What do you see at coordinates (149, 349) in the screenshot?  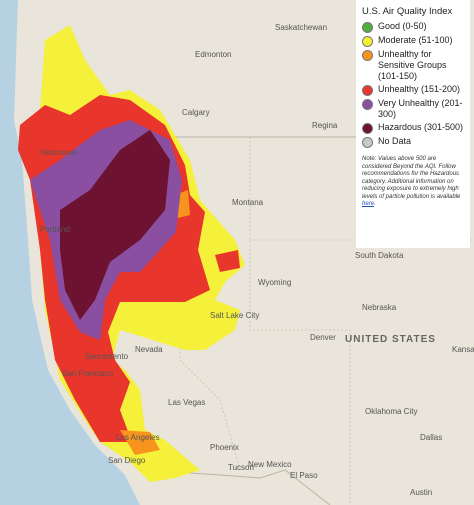 I see `place-label: Nevada` at bounding box center [149, 349].